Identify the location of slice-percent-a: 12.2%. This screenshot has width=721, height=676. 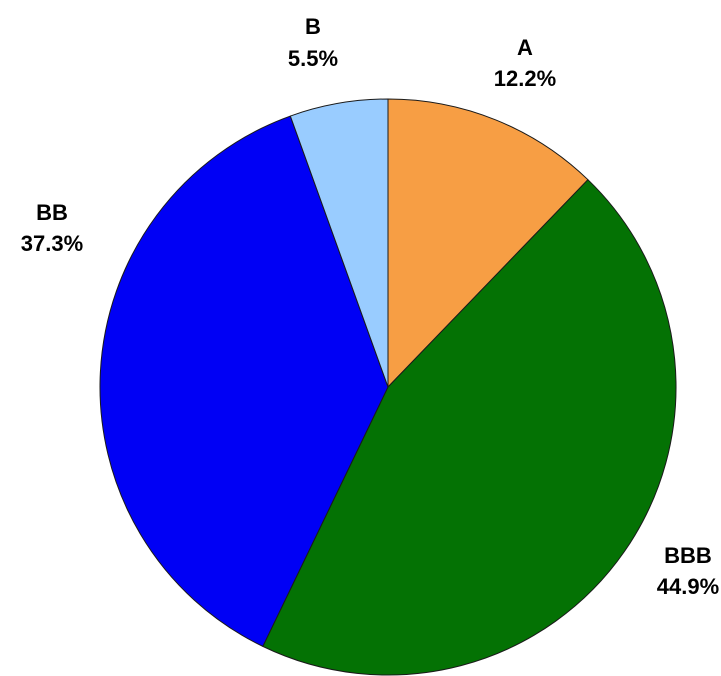
(525, 78).